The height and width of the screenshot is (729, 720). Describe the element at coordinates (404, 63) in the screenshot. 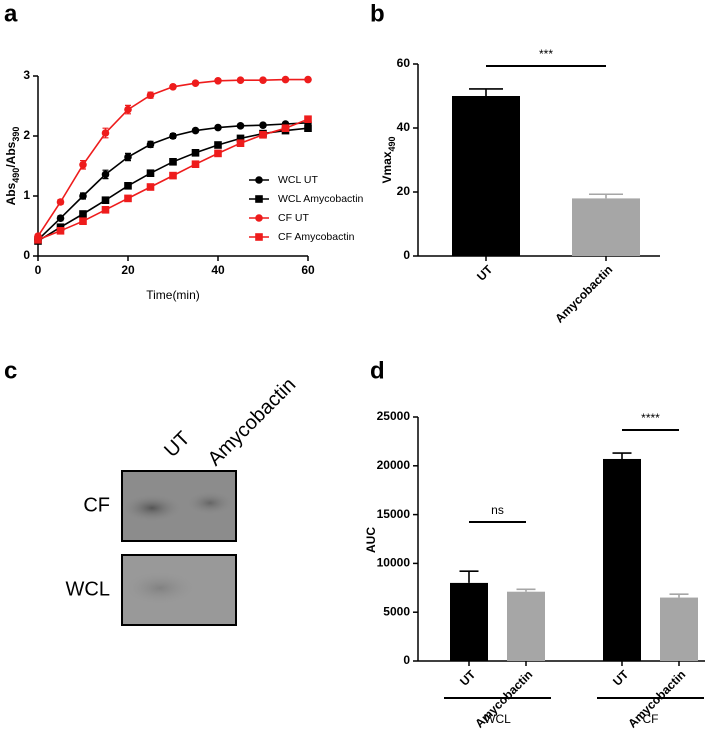

I see `y-tick-label: 60` at that location.